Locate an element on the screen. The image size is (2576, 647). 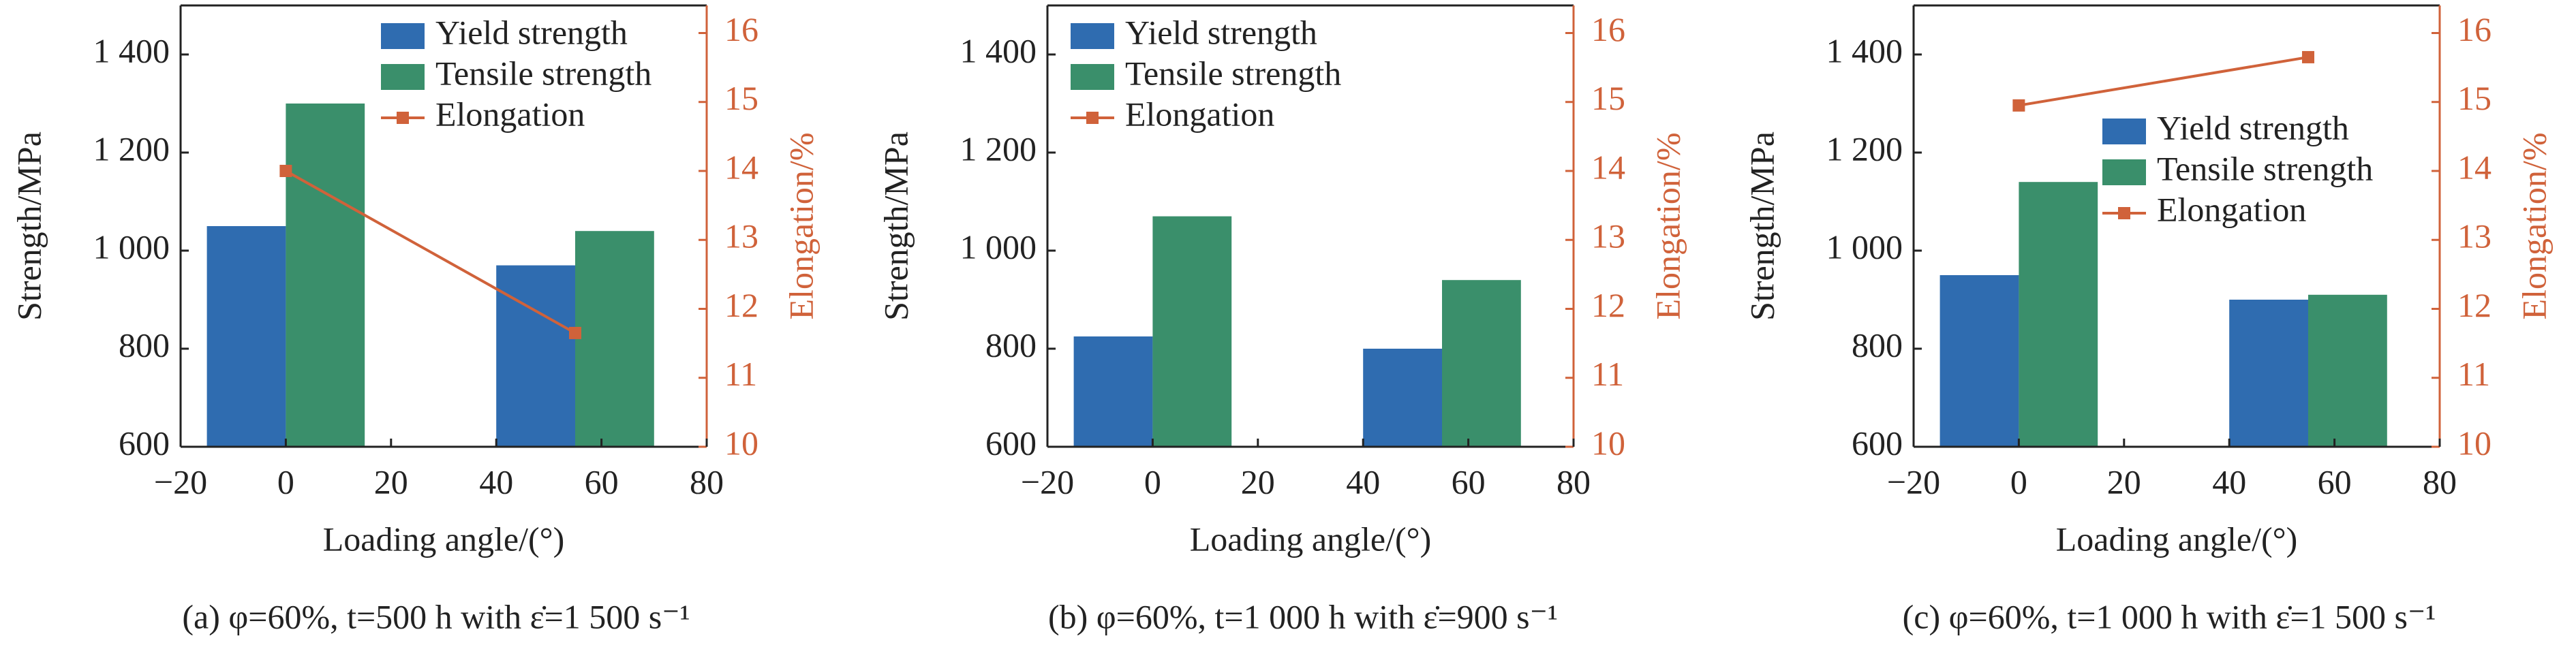
caption: (b) φ=60%, t=1 000 h with ε̇=900 s⁻¹ is located at coordinates (1303, 616).